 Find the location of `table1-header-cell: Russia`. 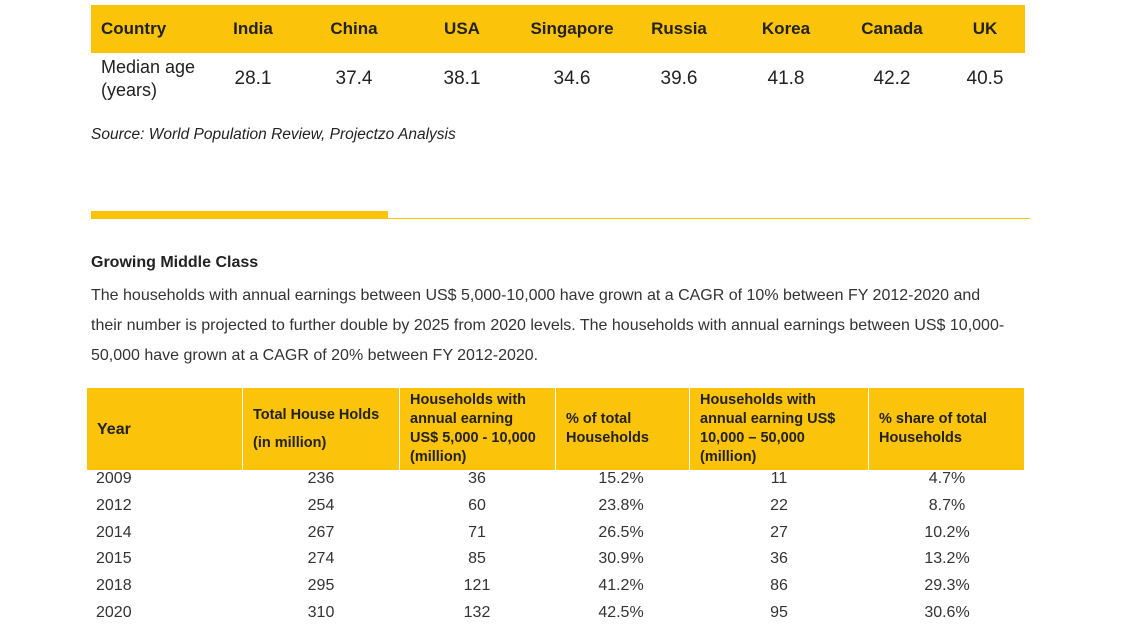

table1-header-cell: Russia is located at coordinates (679, 28).